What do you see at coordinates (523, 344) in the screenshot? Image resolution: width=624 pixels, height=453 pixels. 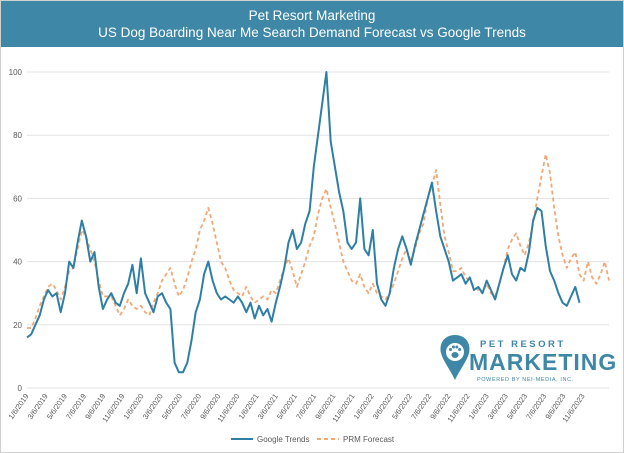 I see `logo-top-text: PET RESORT` at bounding box center [523, 344].